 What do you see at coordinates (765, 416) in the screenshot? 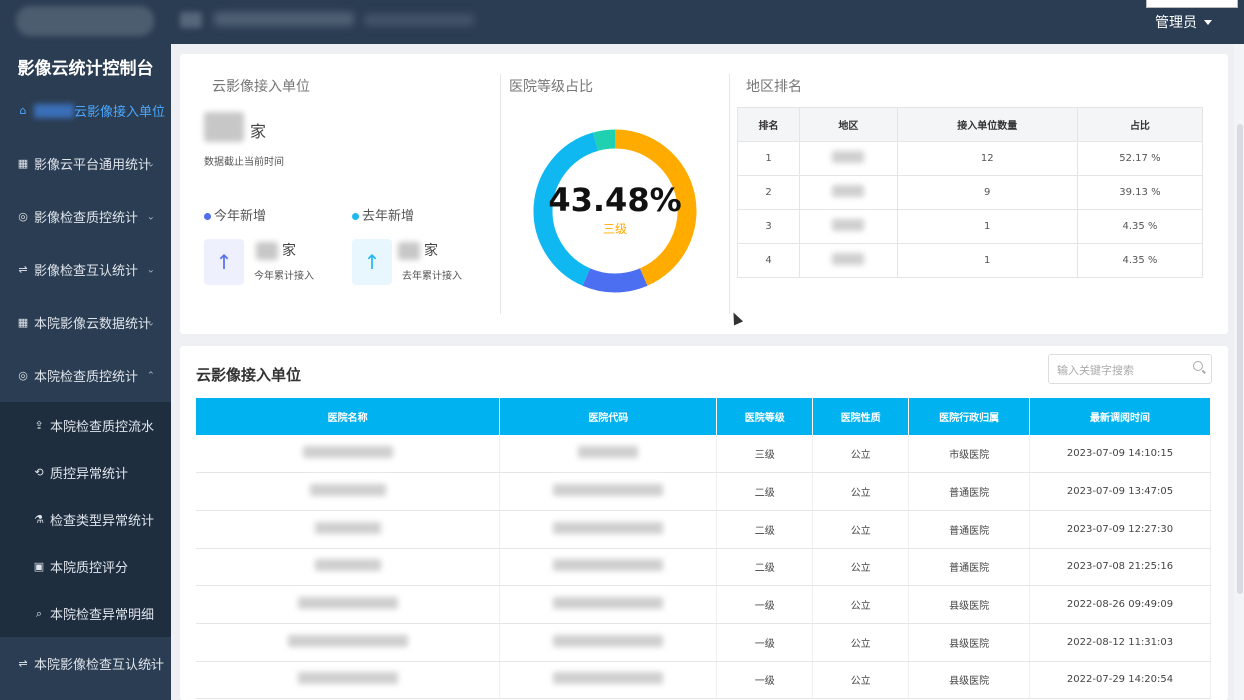
I see `column-header: 医院等级` at bounding box center [765, 416].